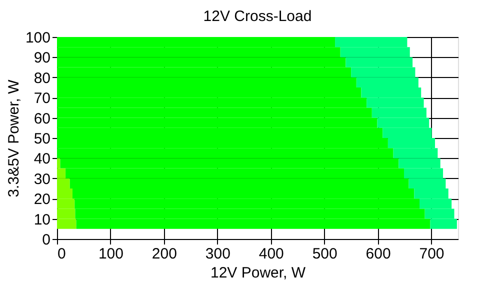  Describe the element at coordinates (258, 273) in the screenshot. I see `x-axis-title: 12V Power, W` at that location.